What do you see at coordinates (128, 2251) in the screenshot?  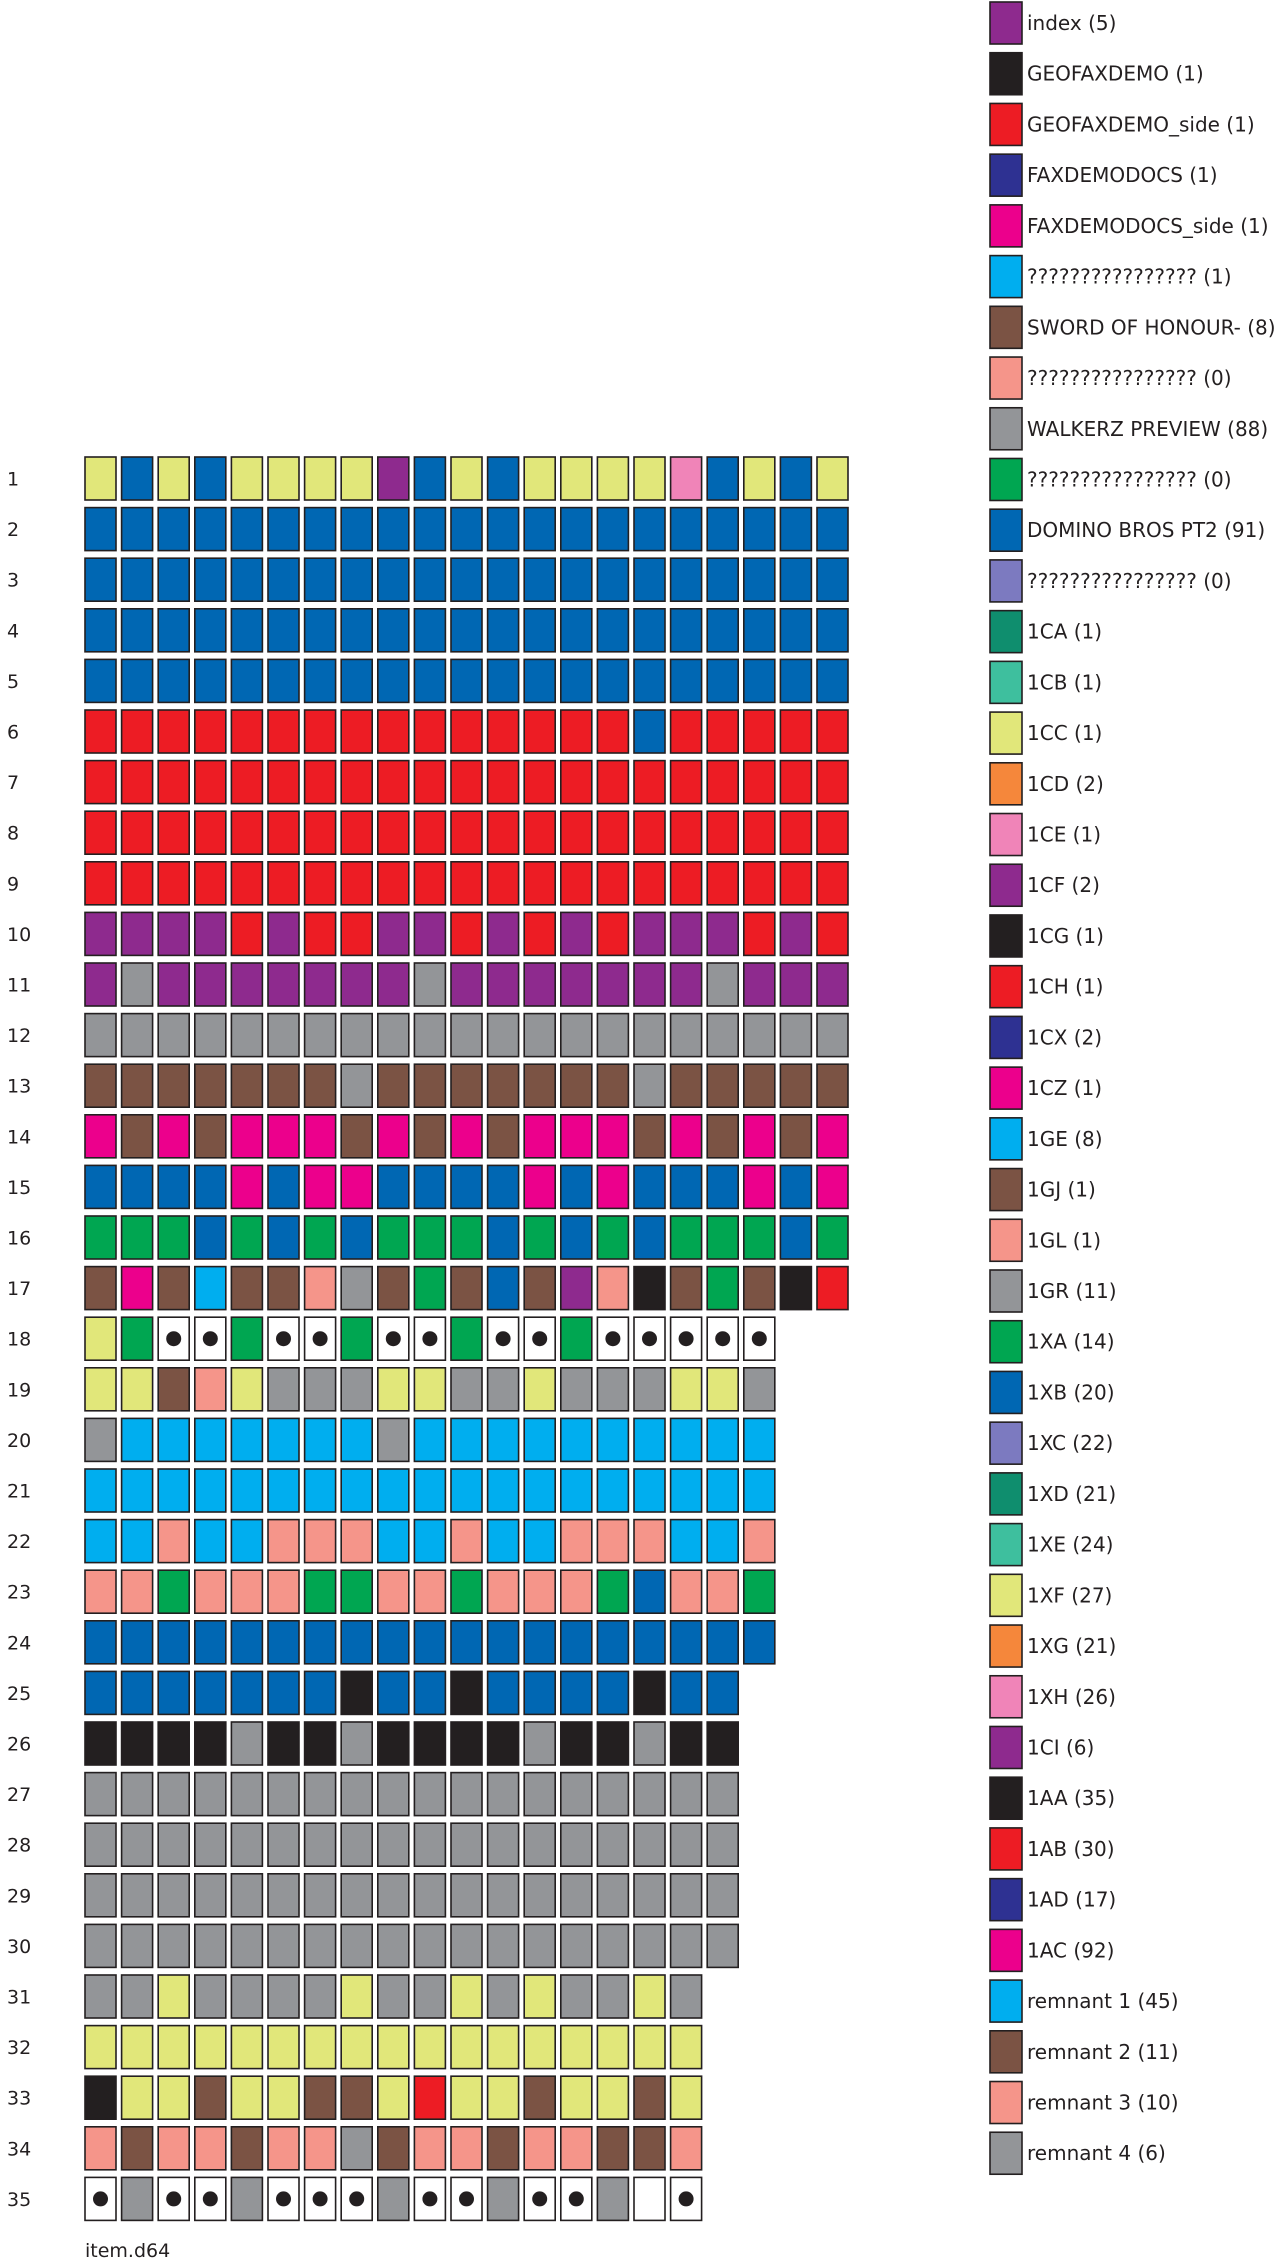 I see `disk-image-filename: item.d64` at bounding box center [128, 2251].